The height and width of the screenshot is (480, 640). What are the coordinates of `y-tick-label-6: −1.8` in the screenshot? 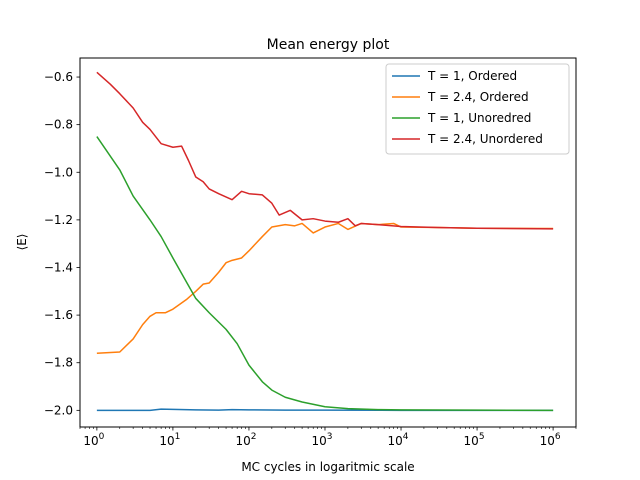 It's located at (58, 363).